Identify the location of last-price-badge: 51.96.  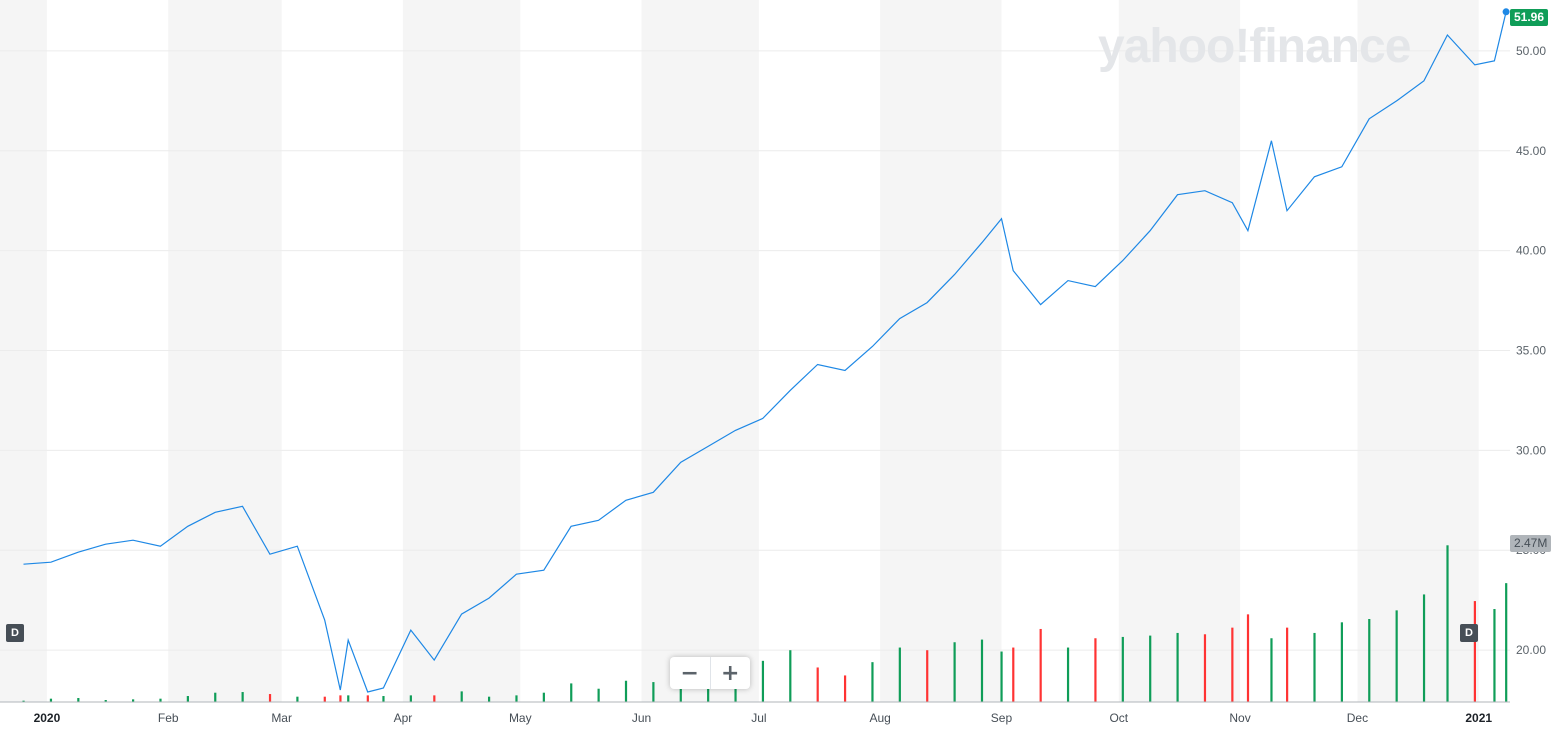
(1529, 17).